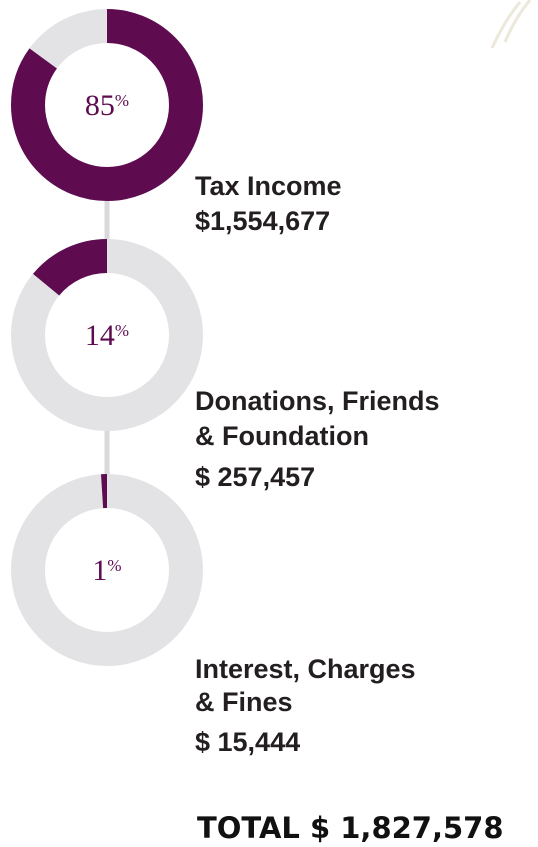 The image size is (538, 847). Describe the element at coordinates (305, 669) in the screenshot. I see `category-label: Interest, Charges` at that location.